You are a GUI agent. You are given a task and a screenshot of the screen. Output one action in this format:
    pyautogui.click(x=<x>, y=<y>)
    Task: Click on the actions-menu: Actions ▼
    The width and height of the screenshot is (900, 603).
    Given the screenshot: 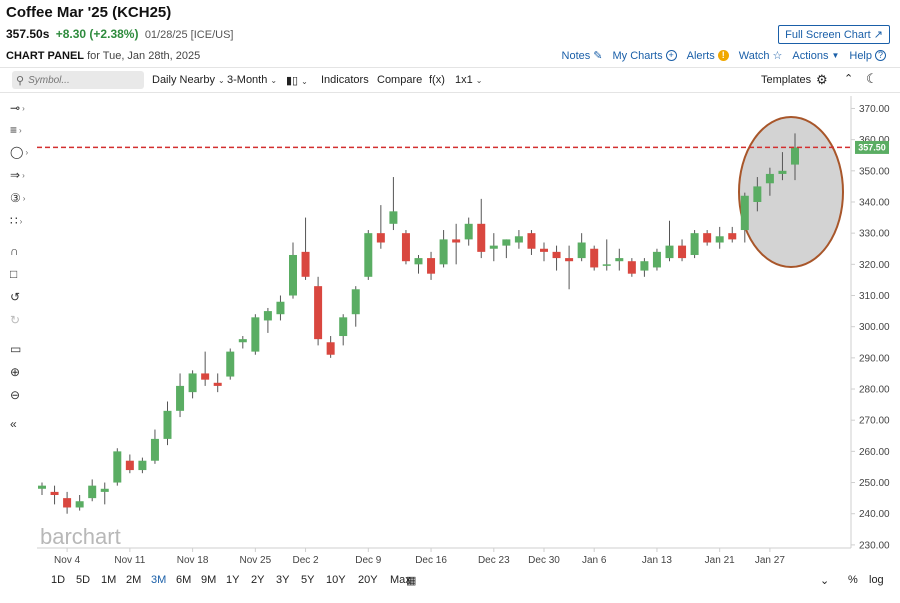 What is the action you would take?
    pyautogui.click(x=815, y=56)
    